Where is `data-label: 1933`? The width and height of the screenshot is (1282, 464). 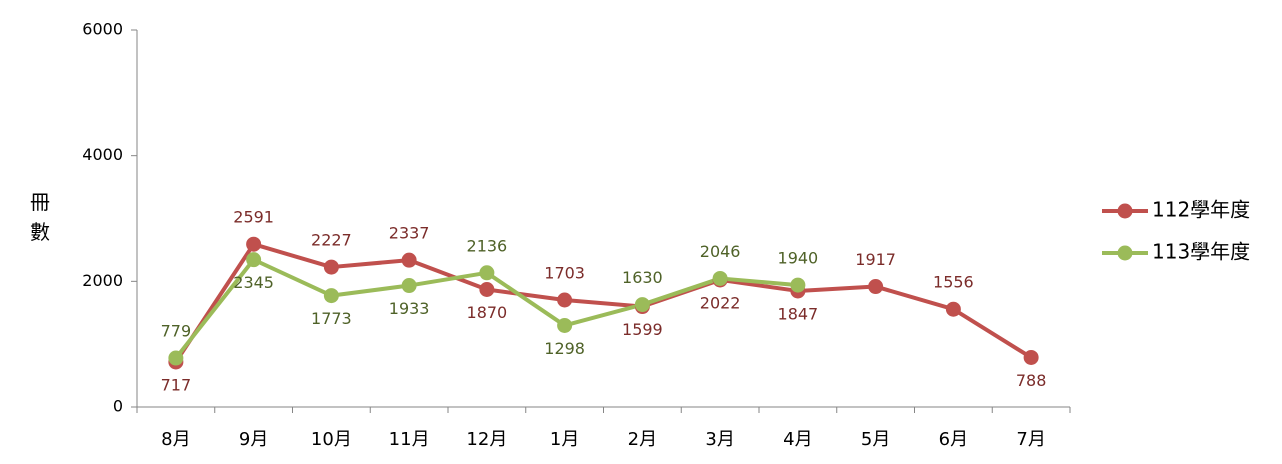 data-label: 1933 is located at coordinates (409, 308).